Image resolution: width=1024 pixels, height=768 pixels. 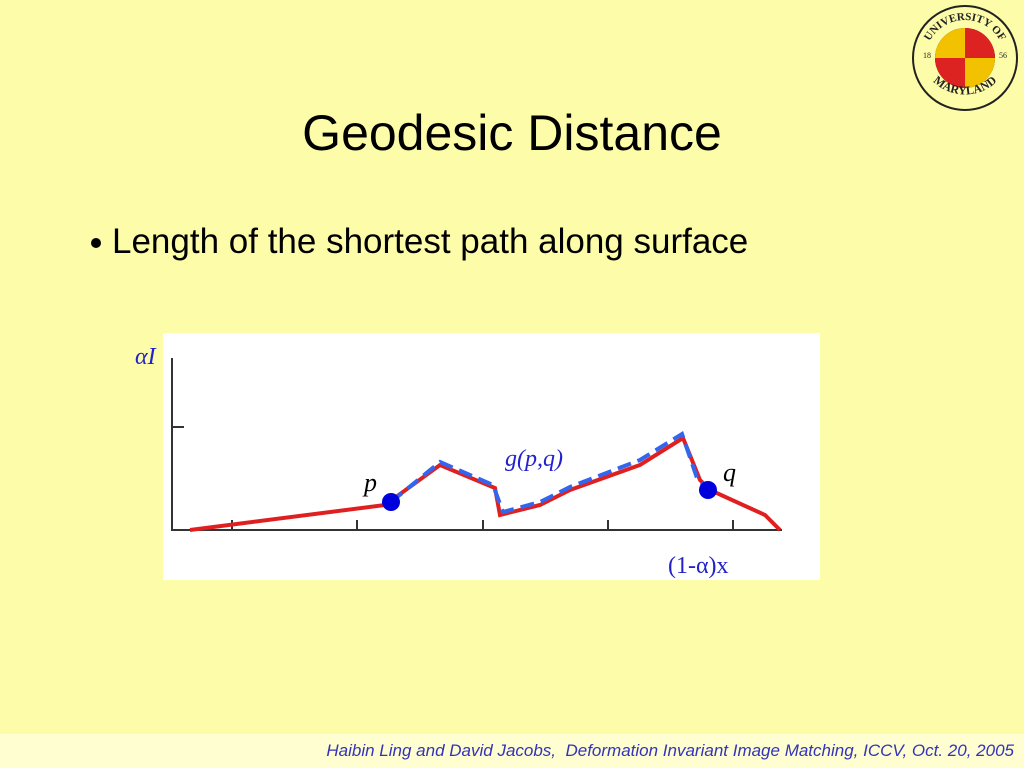 What do you see at coordinates (1003, 55) in the screenshot?
I see `logo-year-right: 56` at bounding box center [1003, 55].